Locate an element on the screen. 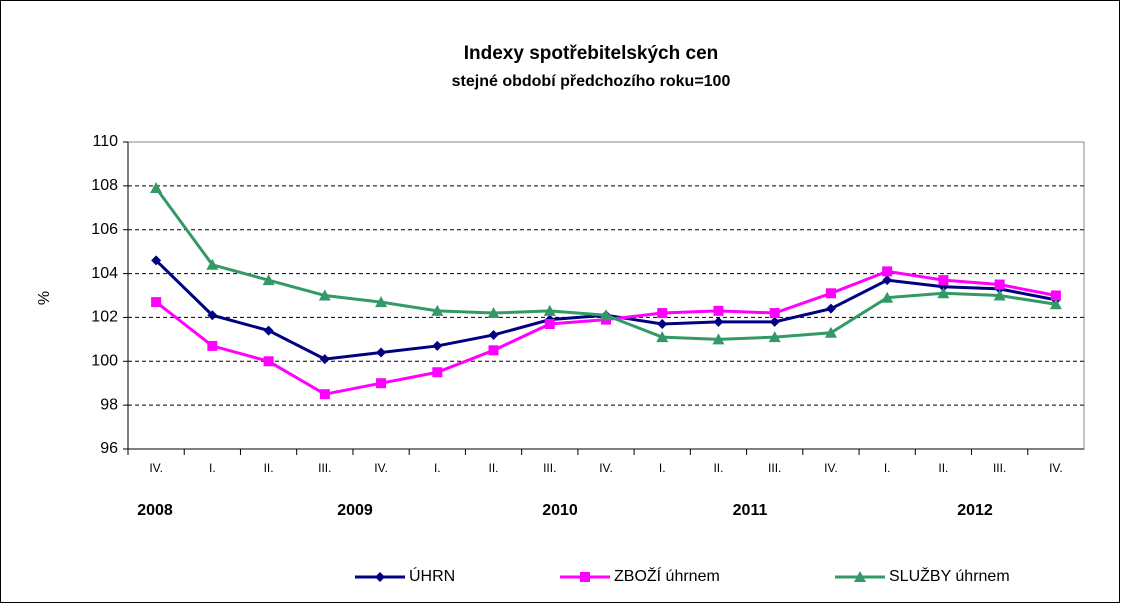  chart-subtitle: stejné období předchozího roku=100 is located at coordinates (591, 81).